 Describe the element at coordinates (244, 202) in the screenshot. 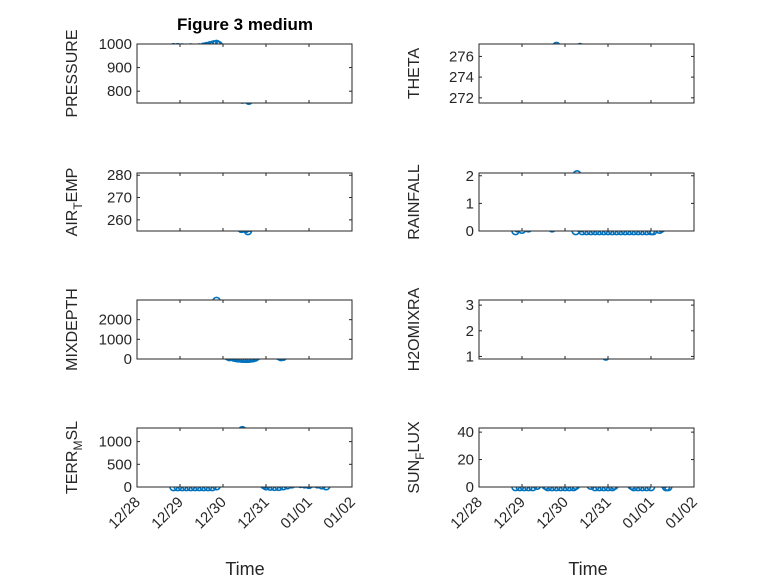

I see `axes-box-air-temp` at that location.